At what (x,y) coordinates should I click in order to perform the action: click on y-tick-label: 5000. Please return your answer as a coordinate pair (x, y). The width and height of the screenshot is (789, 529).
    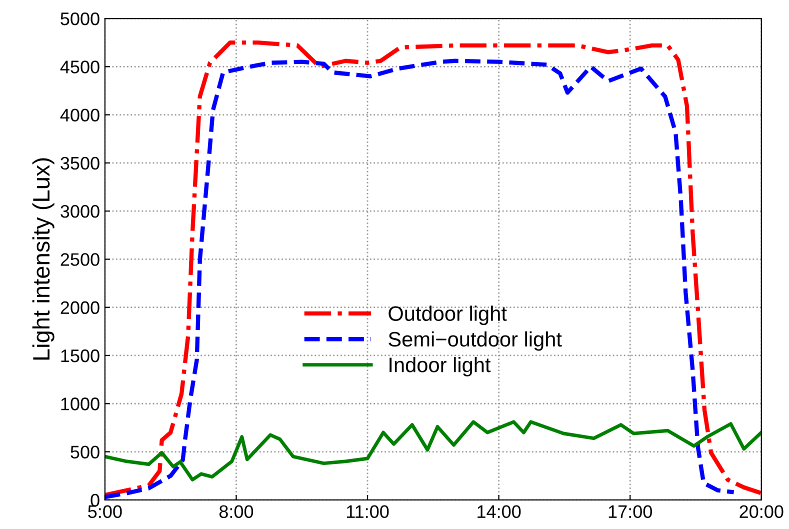
    Looking at the image, I should click on (80, 19).